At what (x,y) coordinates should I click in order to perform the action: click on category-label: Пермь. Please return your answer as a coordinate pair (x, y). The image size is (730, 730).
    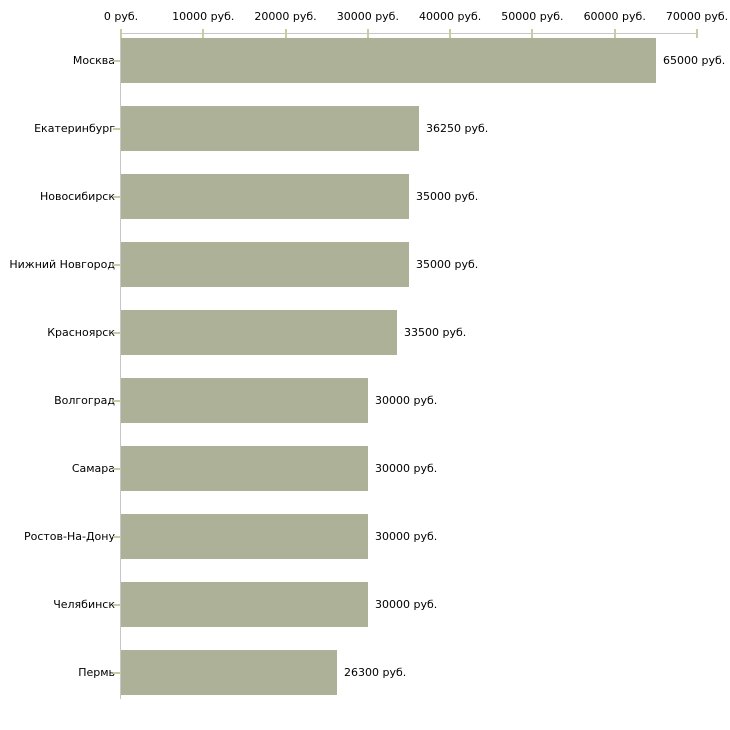
    Looking at the image, I should click on (96, 672).